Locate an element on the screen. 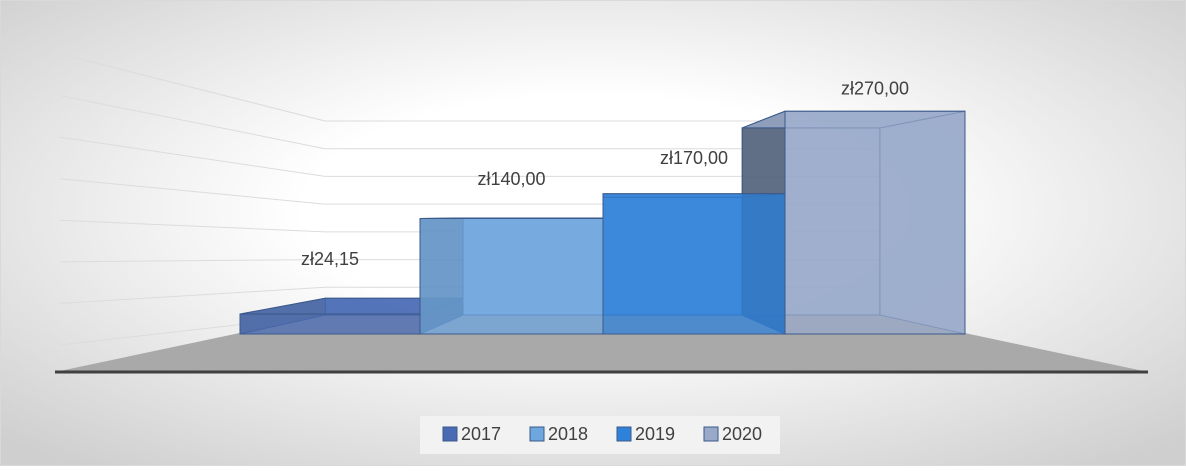  legend-label: 2019 is located at coordinates (655, 434).